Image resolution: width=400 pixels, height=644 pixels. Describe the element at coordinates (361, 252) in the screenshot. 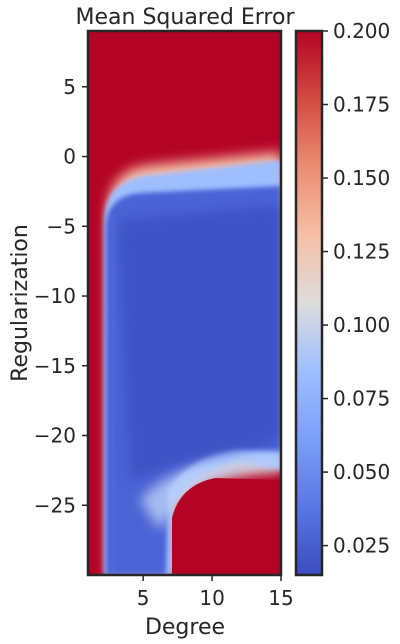

I see `colorbar-tick-label: 0.125` at that location.